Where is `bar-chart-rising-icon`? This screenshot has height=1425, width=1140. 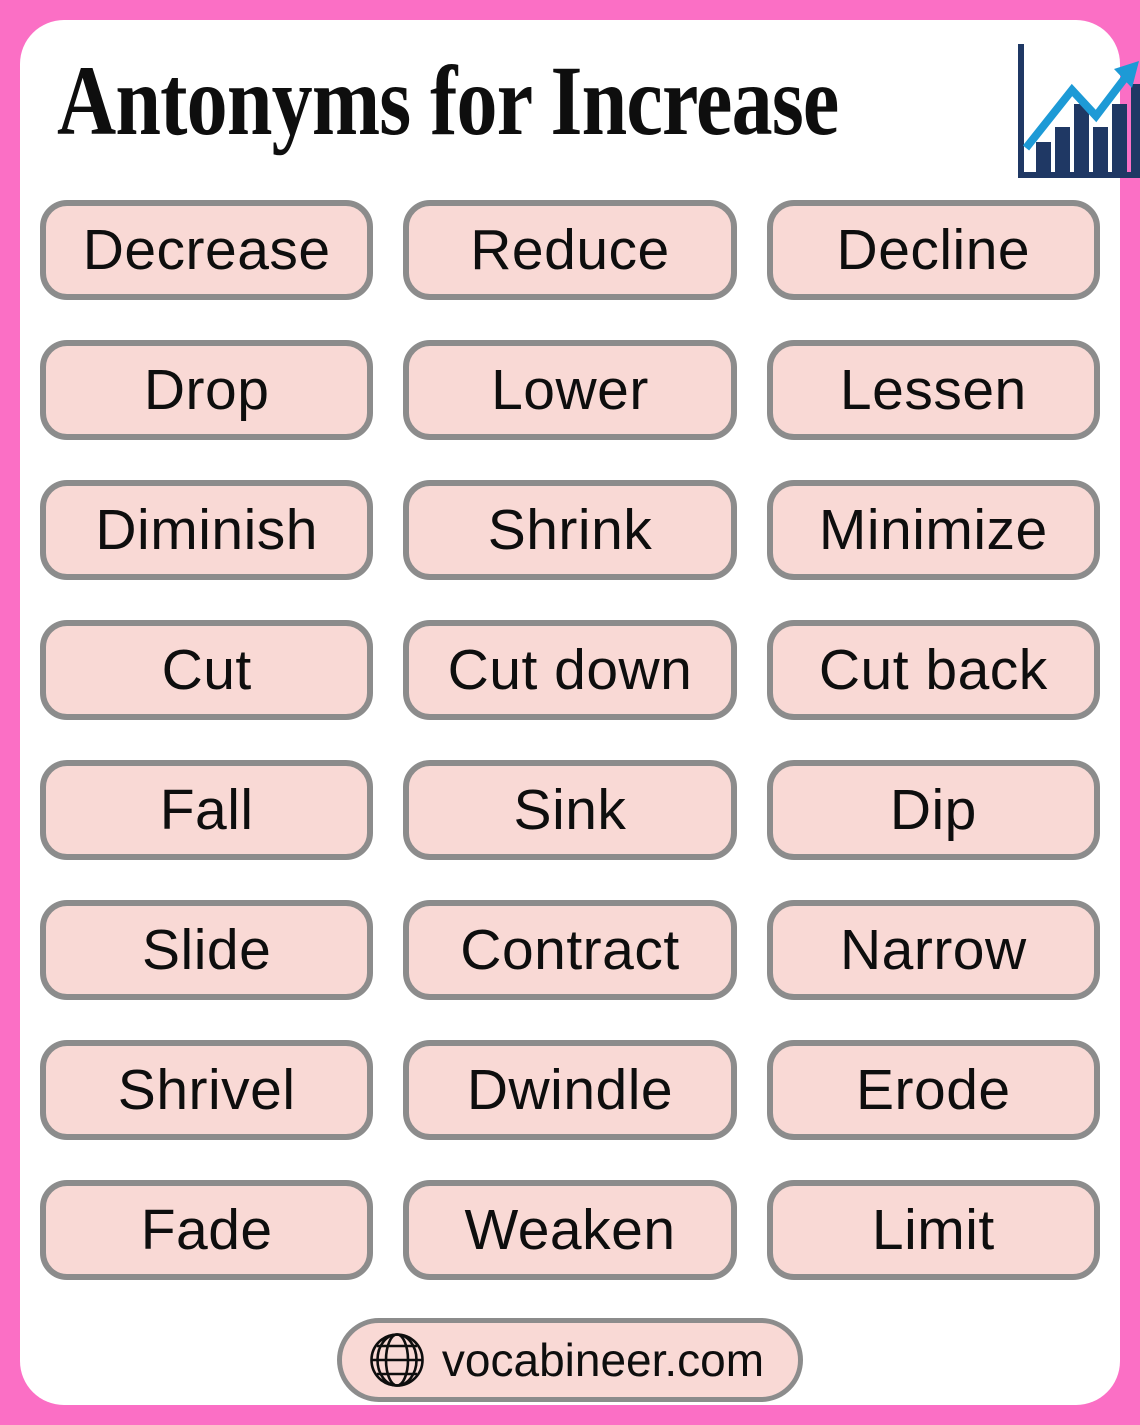 bar-chart-rising-icon is located at coordinates (1075, 113).